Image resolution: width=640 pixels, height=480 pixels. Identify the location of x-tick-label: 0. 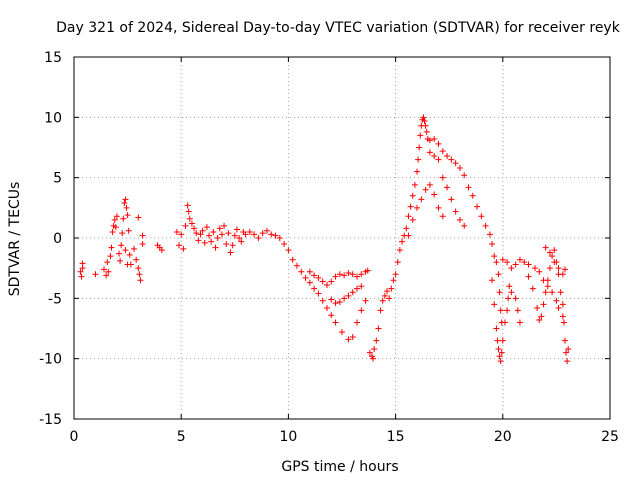
(74, 437).